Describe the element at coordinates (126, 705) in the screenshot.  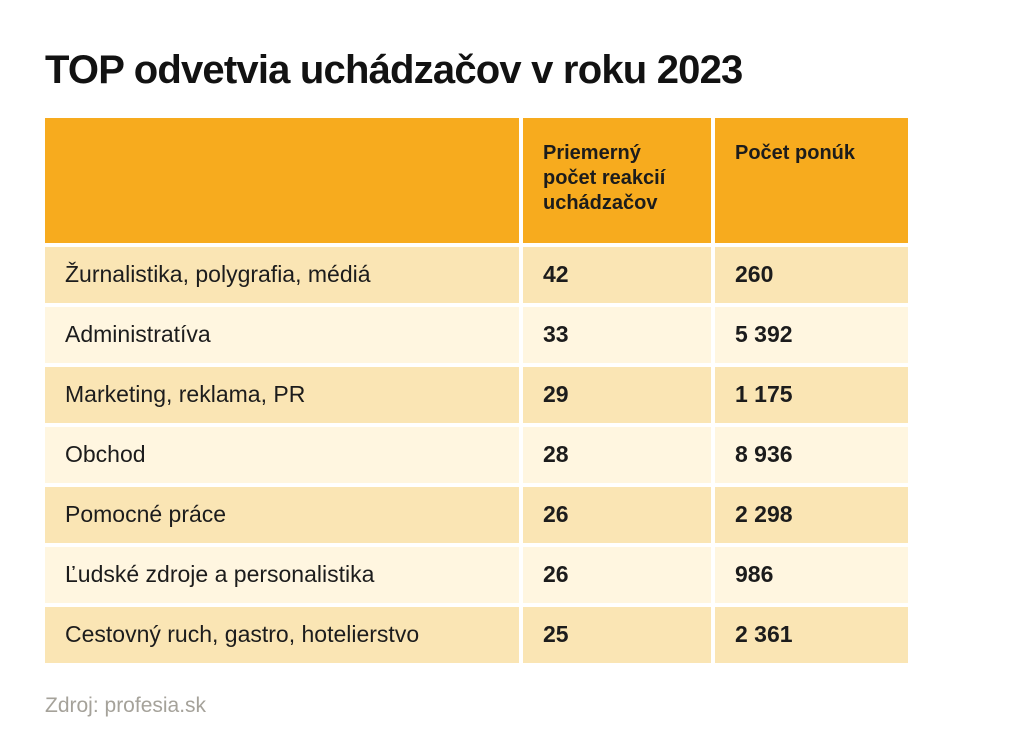
I see `source-caption: Zdroj: profesia.sk` at that location.